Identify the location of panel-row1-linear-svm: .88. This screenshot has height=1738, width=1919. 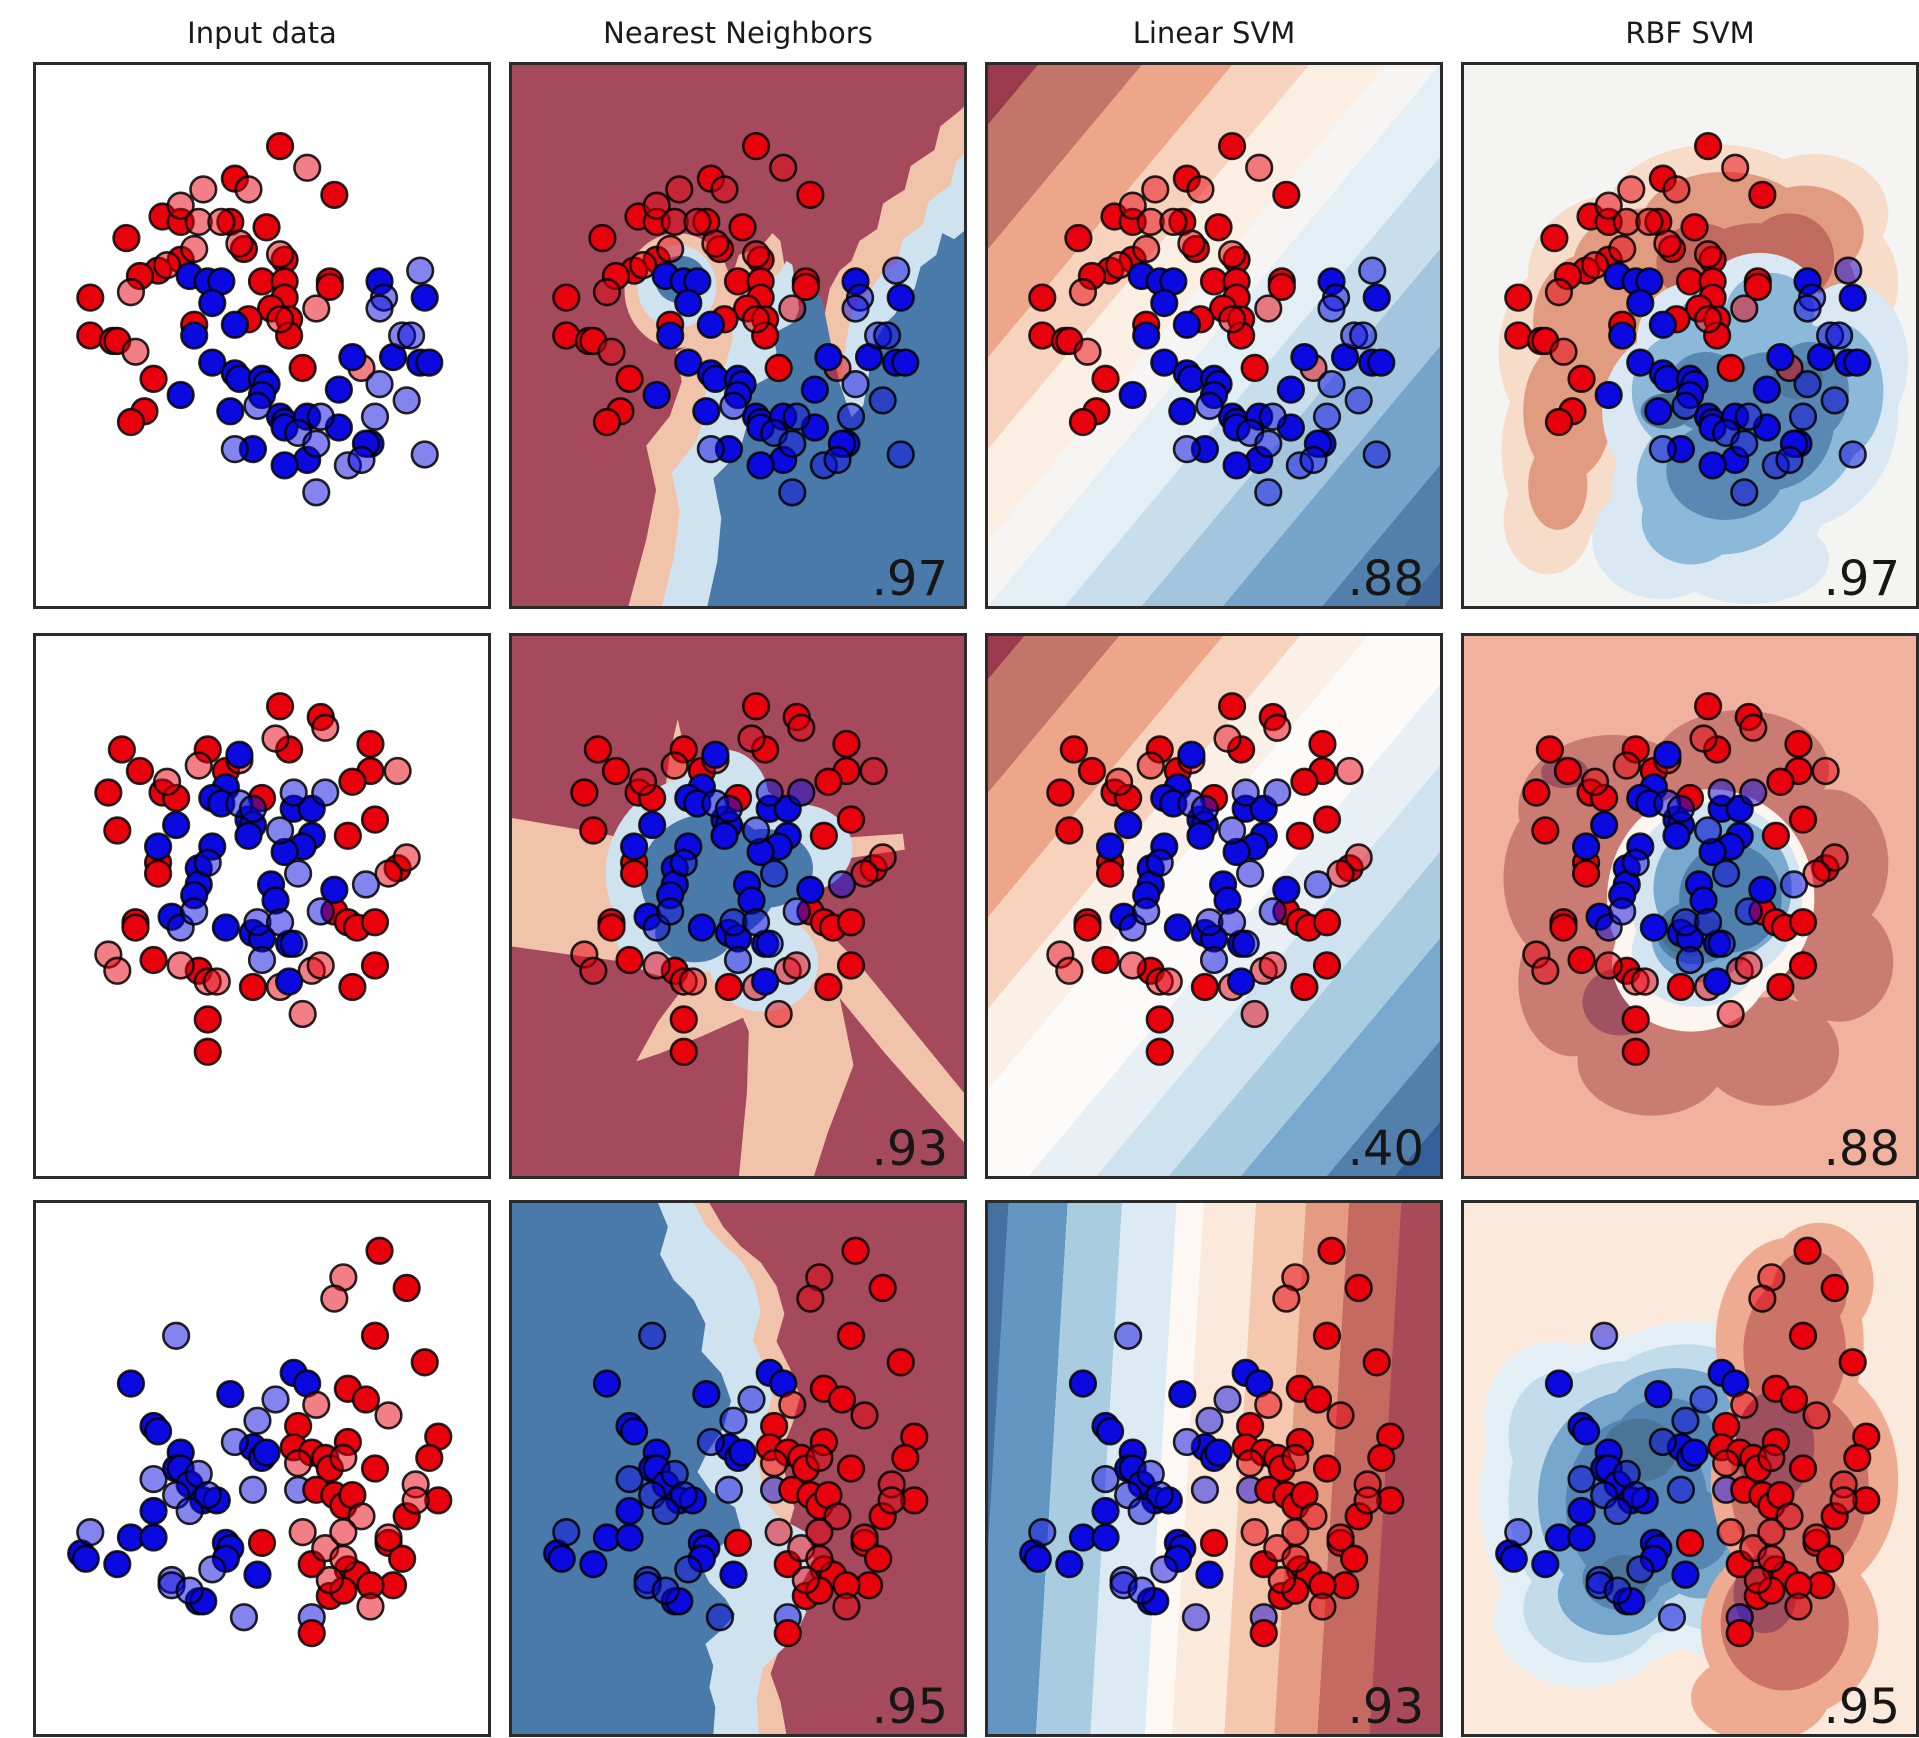
(1214, 335).